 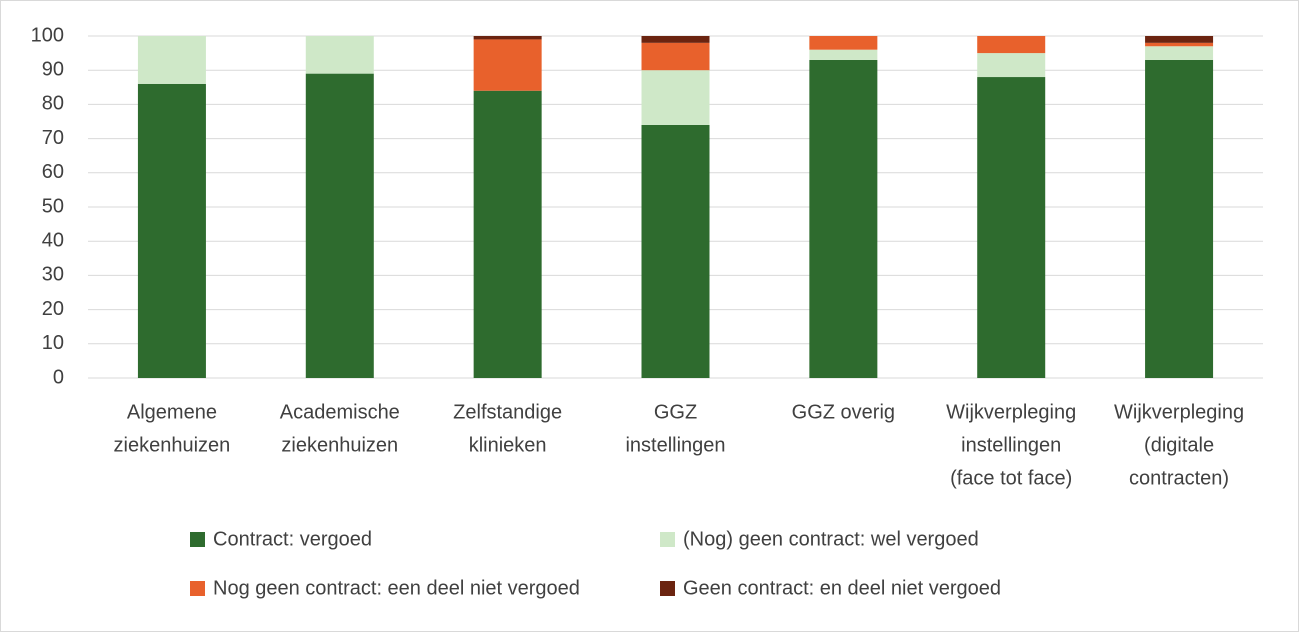 I want to click on y-tick-label: 30, so click(x=53, y=275).